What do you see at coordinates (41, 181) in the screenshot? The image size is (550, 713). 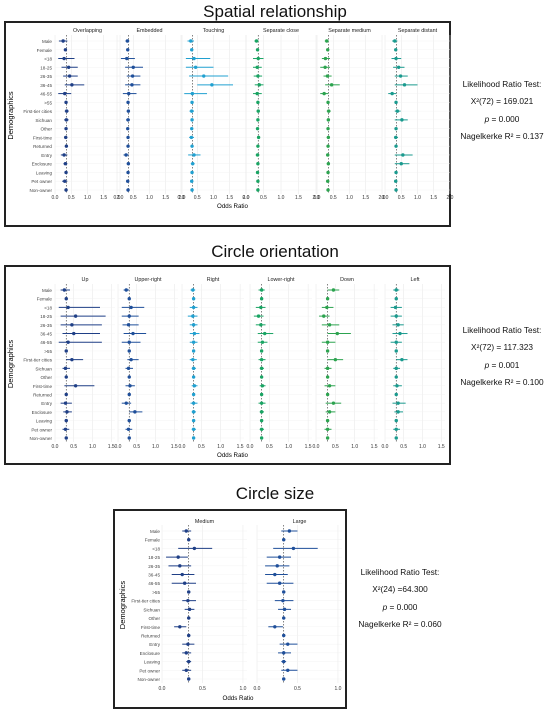 I see `category-label: Pet owner` at bounding box center [41, 181].